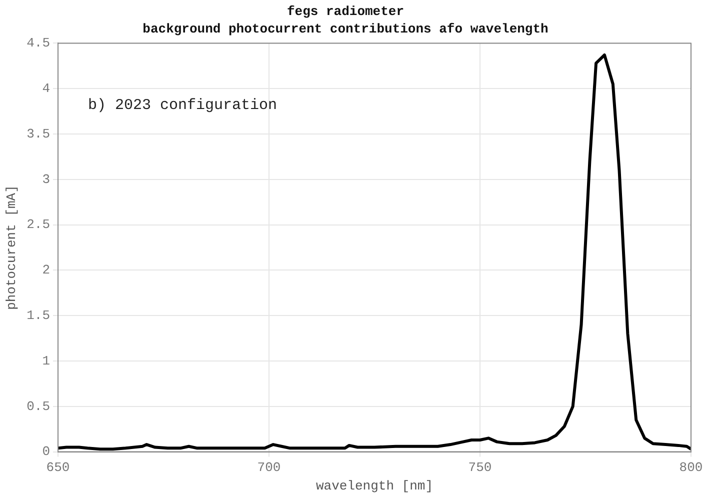 This screenshot has width=707, height=494. I want to click on annotation: b) 2023 configuration, so click(183, 105).